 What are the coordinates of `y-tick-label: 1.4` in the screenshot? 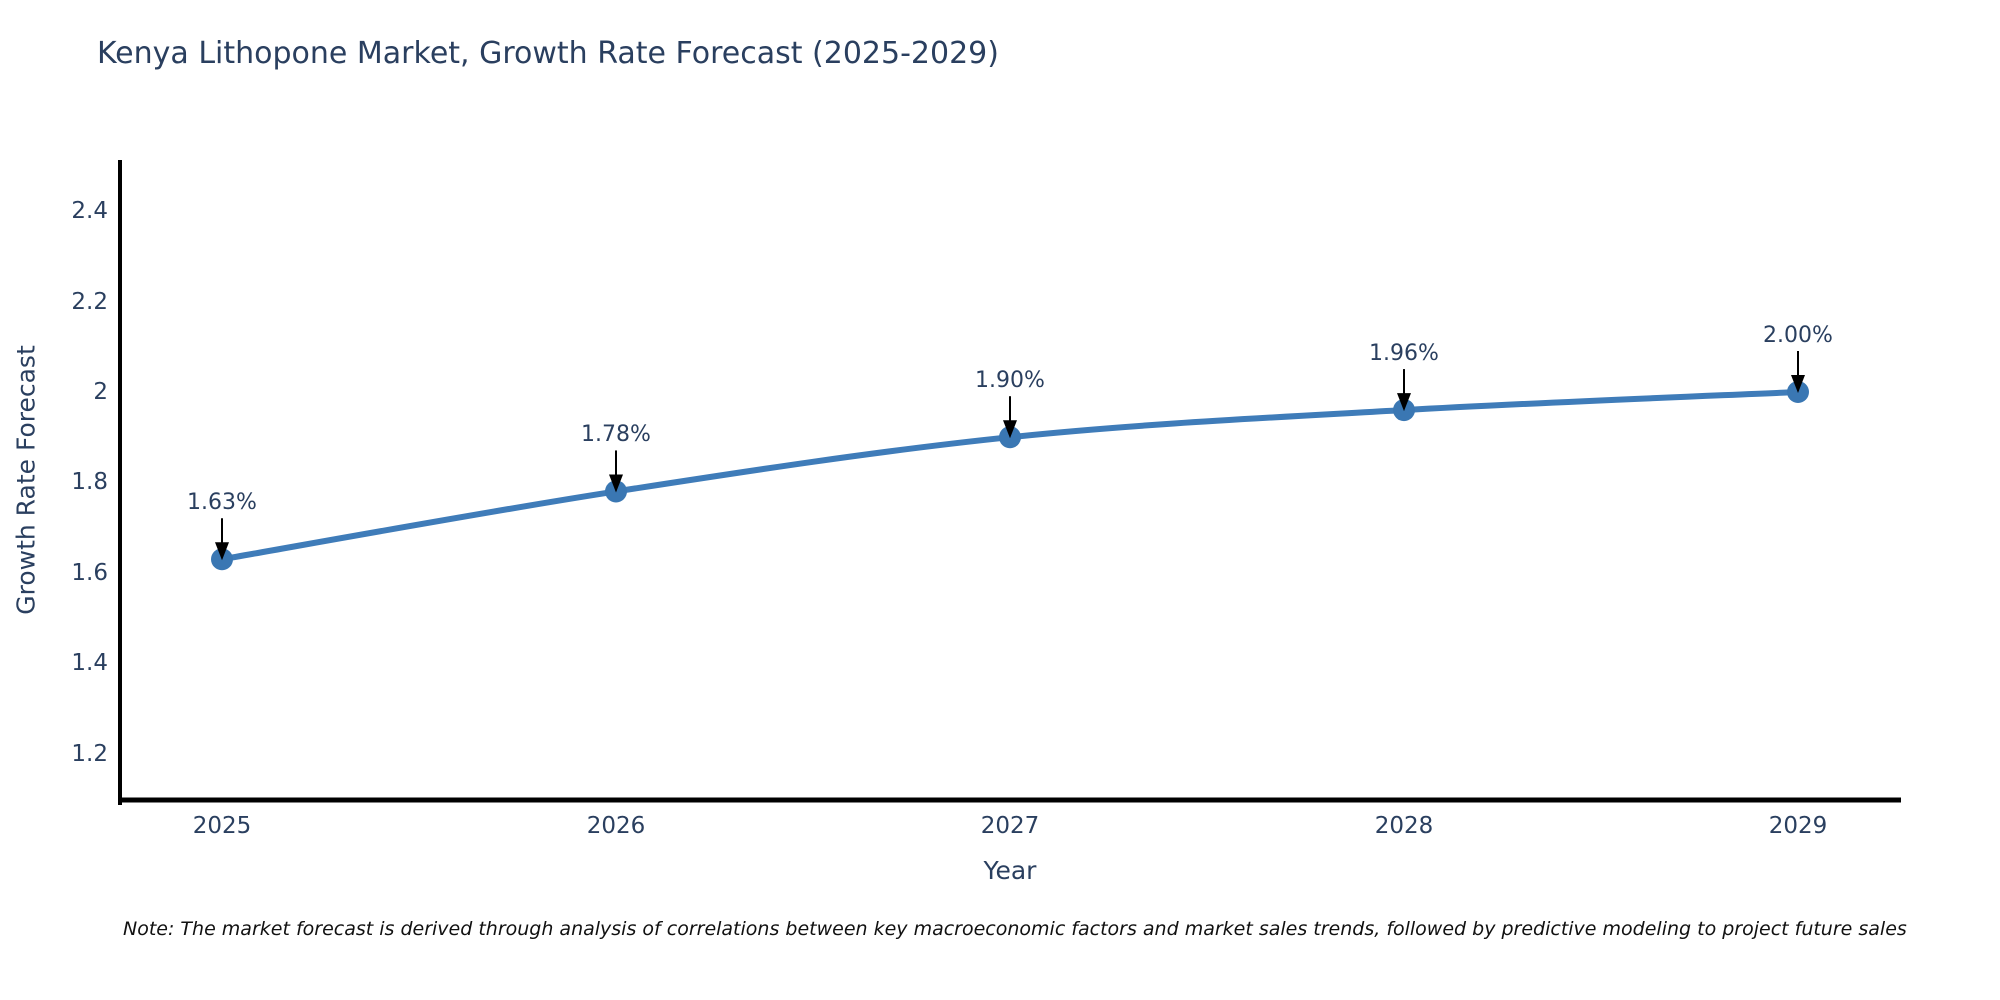 It's located at (89, 663).